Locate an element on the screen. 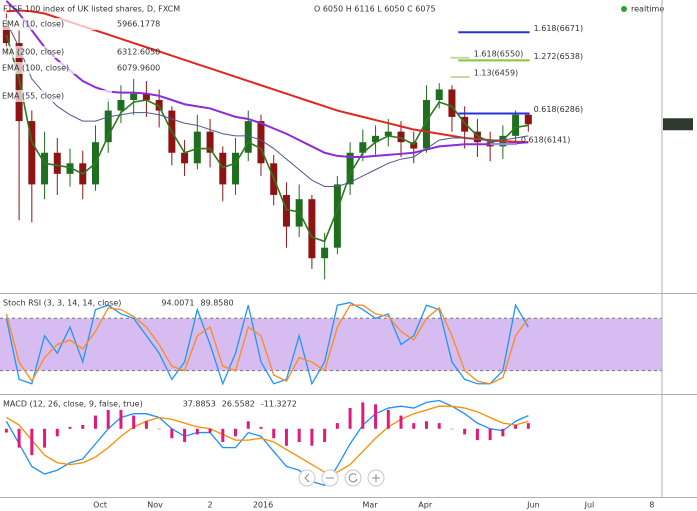  x-tick-label: Mar is located at coordinates (371, 505).